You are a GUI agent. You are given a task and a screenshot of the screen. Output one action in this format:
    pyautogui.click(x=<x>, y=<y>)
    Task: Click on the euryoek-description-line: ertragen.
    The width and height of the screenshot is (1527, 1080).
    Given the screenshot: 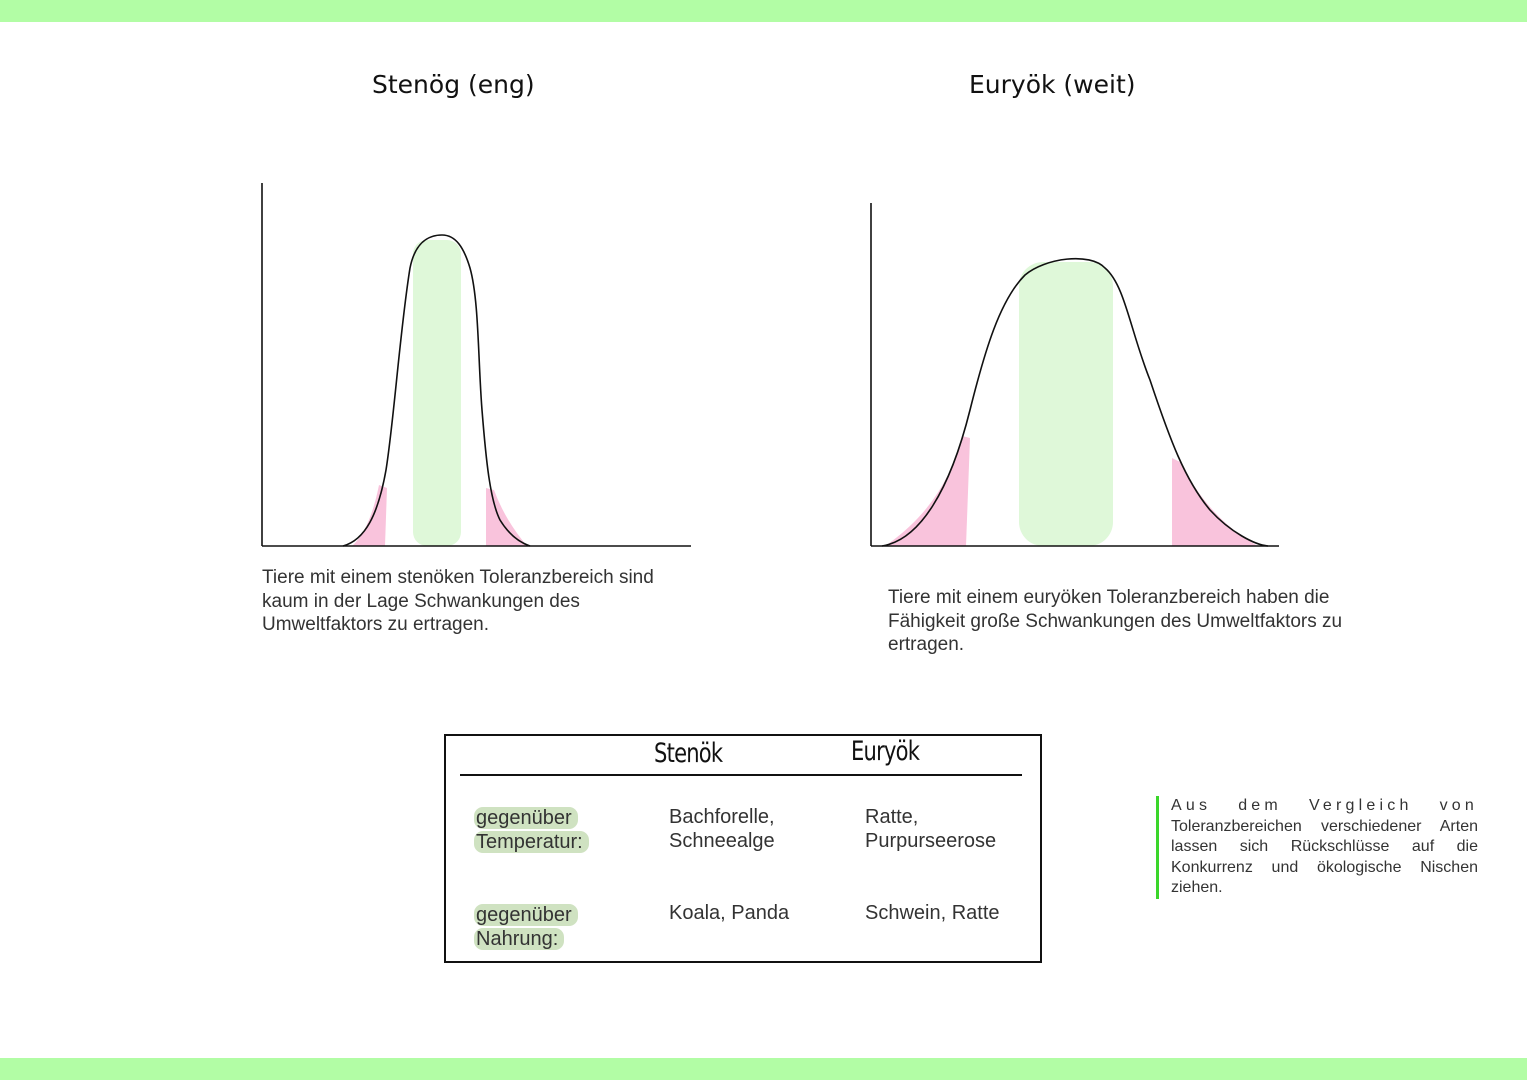 What is the action you would take?
    pyautogui.click(x=926, y=644)
    